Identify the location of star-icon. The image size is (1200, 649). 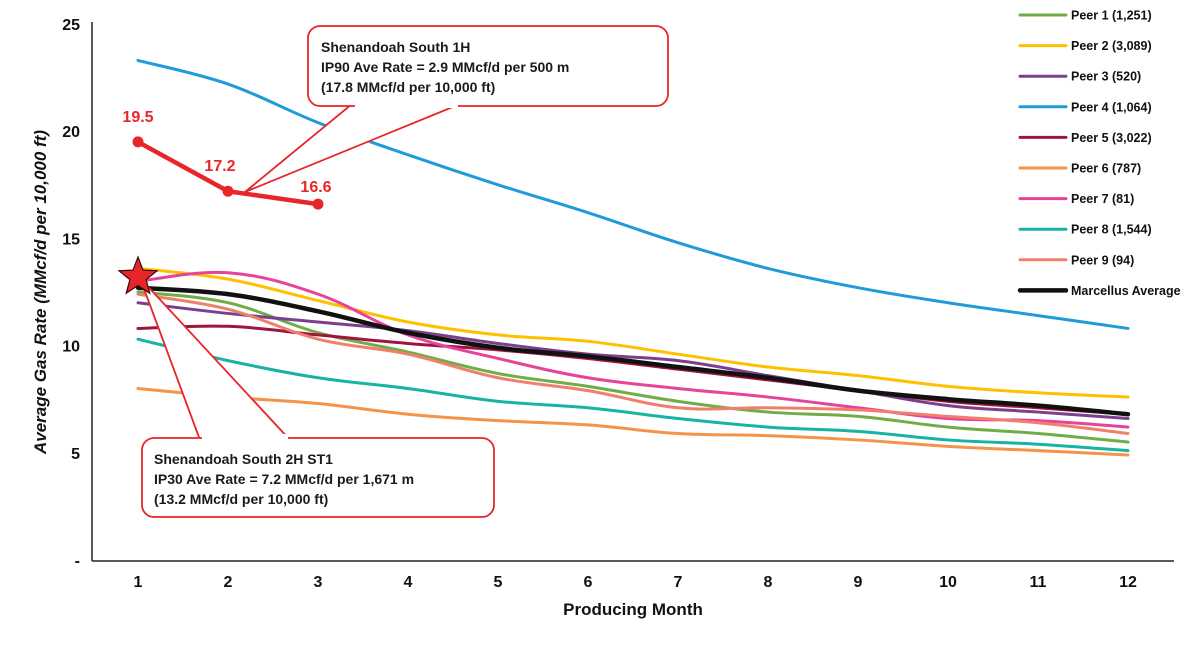
(138, 275).